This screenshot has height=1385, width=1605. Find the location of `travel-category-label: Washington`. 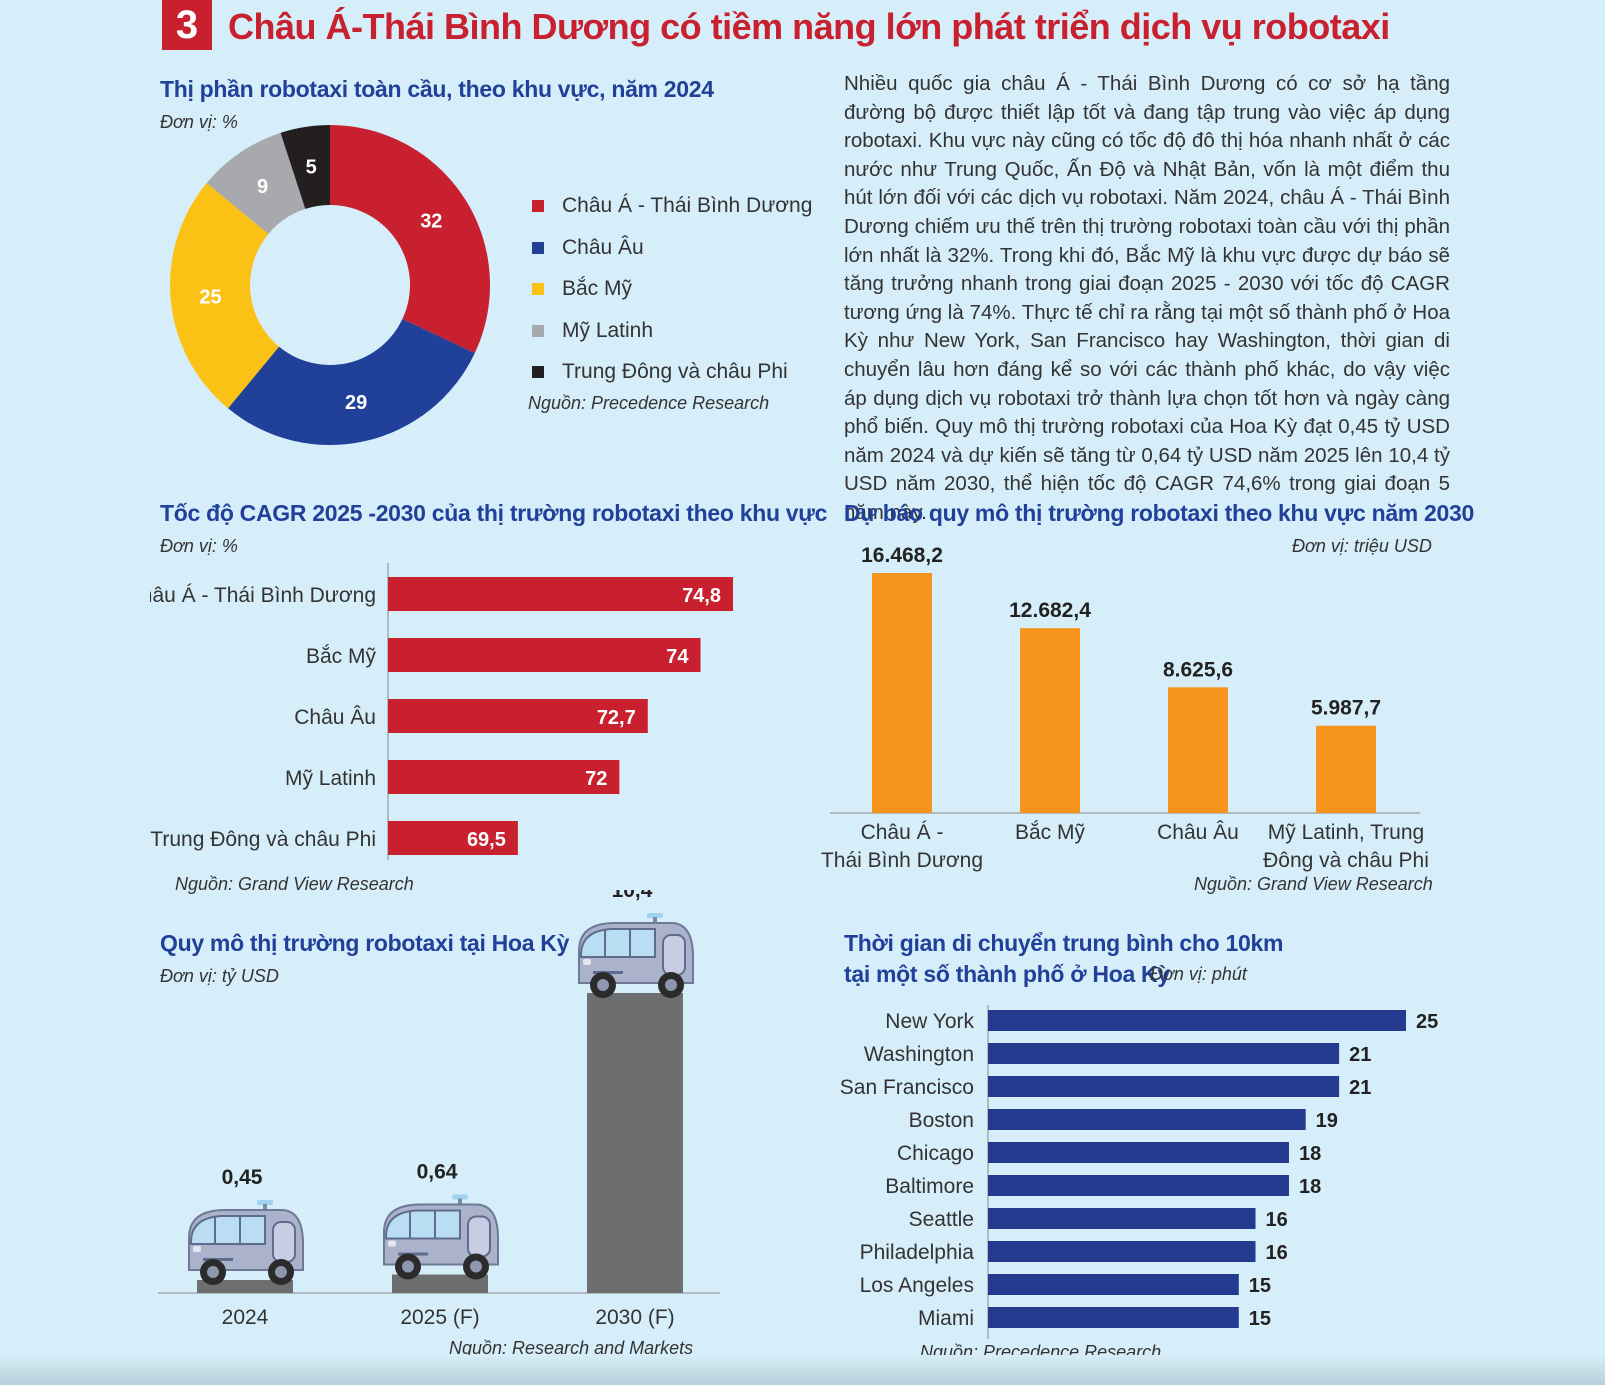

travel-category-label: Washington is located at coordinates (919, 1054).